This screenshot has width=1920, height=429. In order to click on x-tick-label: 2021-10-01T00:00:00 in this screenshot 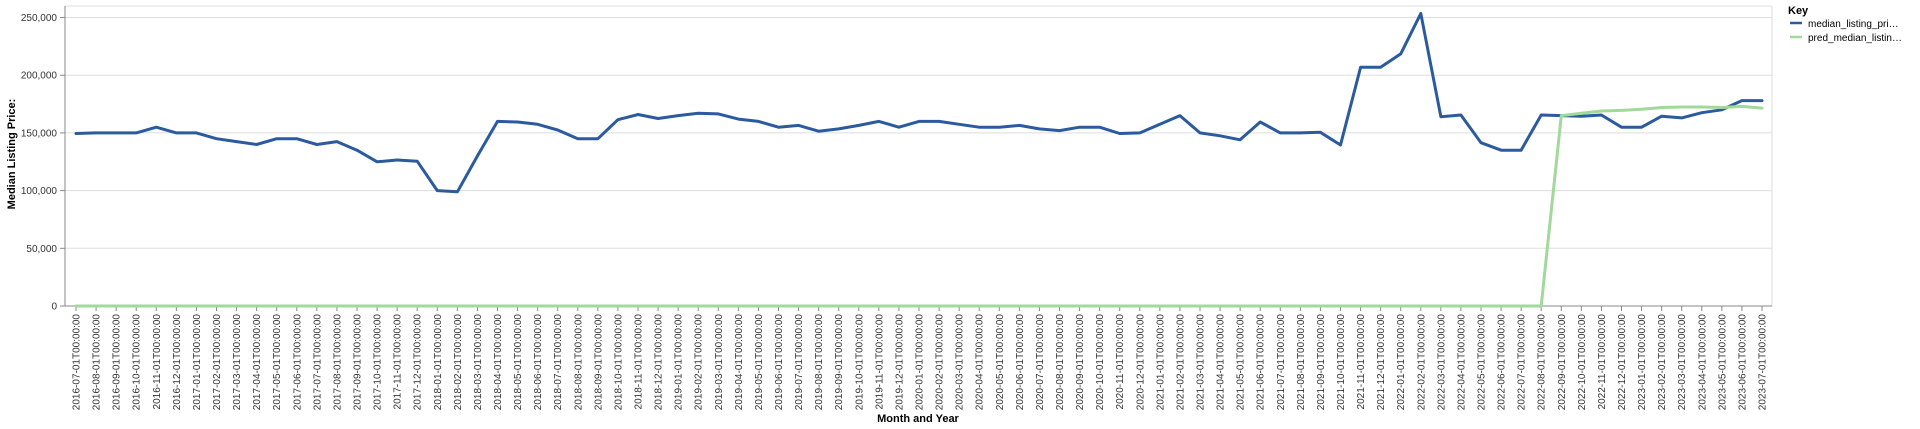, I will do `click(1341, 362)`.